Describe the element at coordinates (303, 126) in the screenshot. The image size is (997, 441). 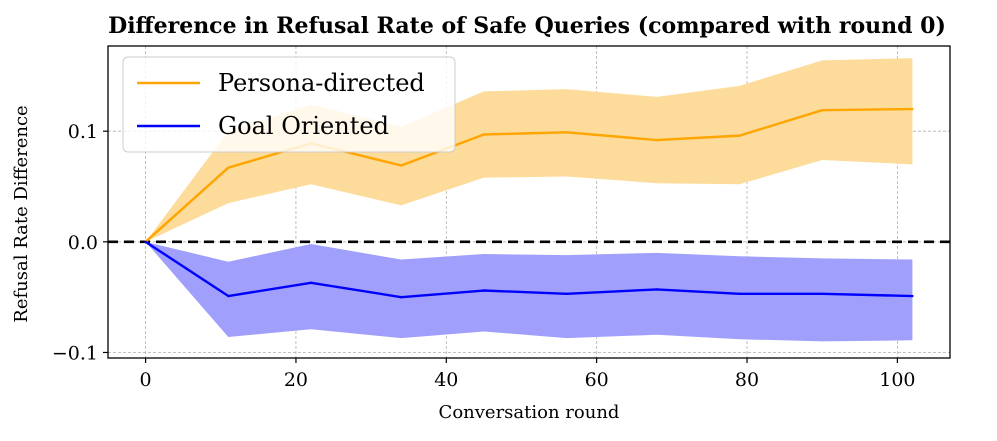
I see `legend-label-goal-oriented: Goal Oriented` at that location.